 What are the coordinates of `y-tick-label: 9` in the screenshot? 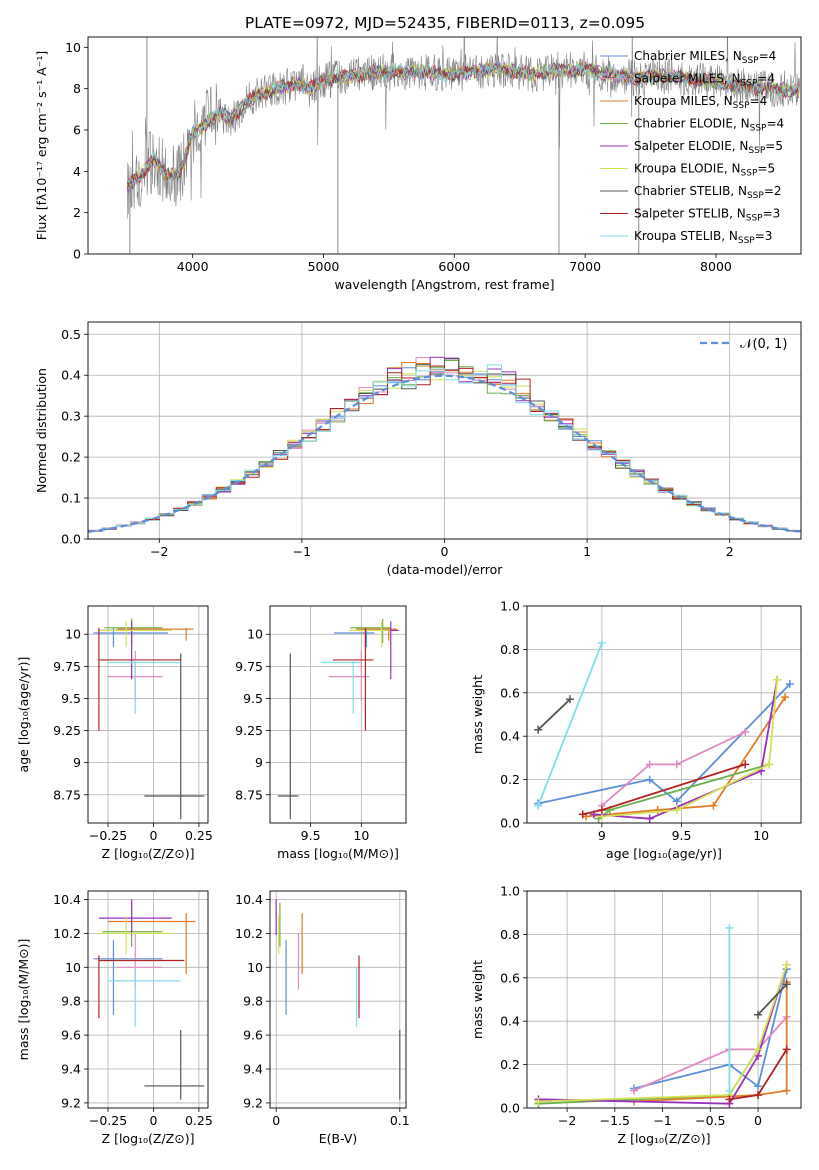 It's located at (259, 762).